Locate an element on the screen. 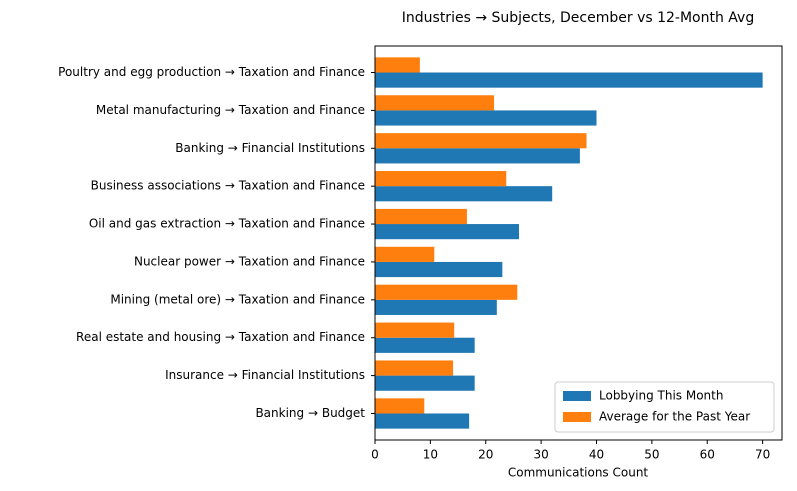 This screenshot has width=797, height=491. legend-box is located at coordinates (664, 407).